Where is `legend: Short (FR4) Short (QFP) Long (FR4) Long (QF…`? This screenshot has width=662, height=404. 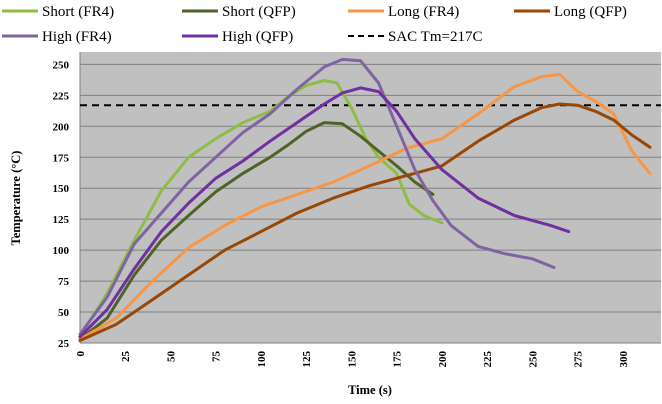
legend: Short (FR4) Short (QFP) Long (FR4) Long (QF… is located at coordinates (314, 24).